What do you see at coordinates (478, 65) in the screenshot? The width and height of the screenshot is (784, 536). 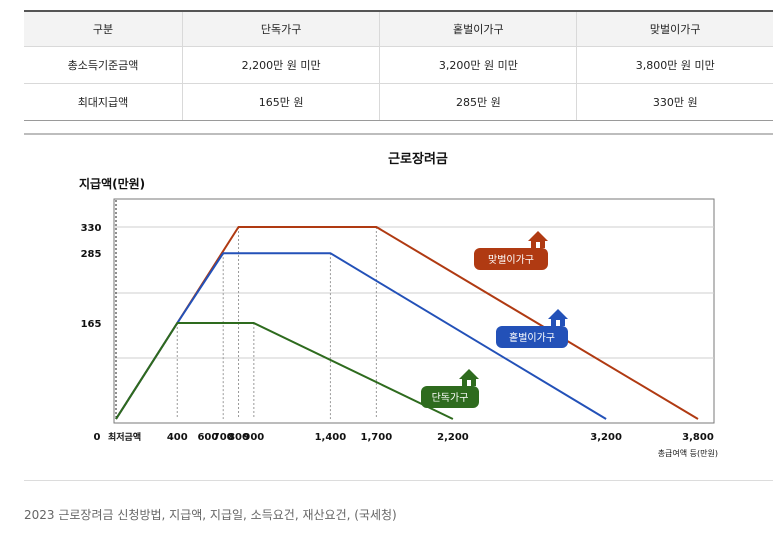 I see `table-cell: 3,200만 원 미만` at bounding box center [478, 65].